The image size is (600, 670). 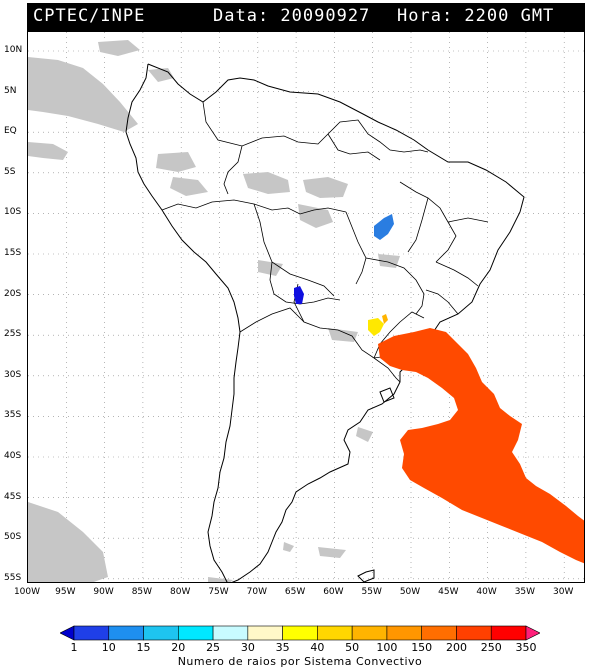 What do you see at coordinates (143, 647) in the screenshot?
I see `legend-value-label: 15` at bounding box center [143, 647].